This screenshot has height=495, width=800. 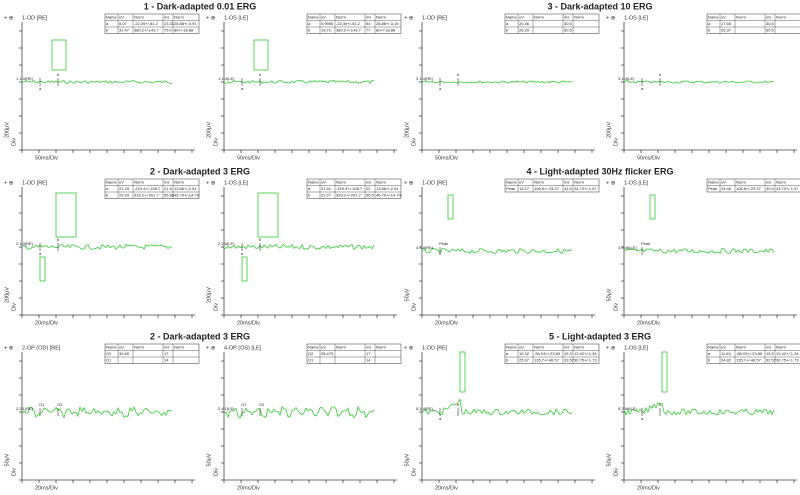 I want to click on table-cell: 106.8+/-23.37, so click(x=749, y=188).